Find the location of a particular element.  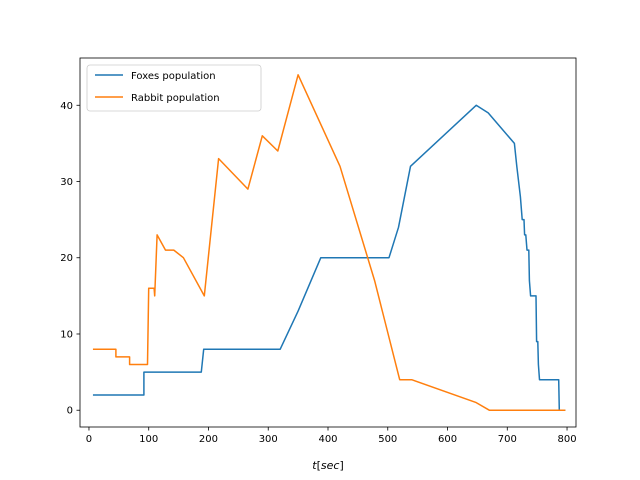

legend: Foxes population Rabbit population is located at coordinates (174, 88).